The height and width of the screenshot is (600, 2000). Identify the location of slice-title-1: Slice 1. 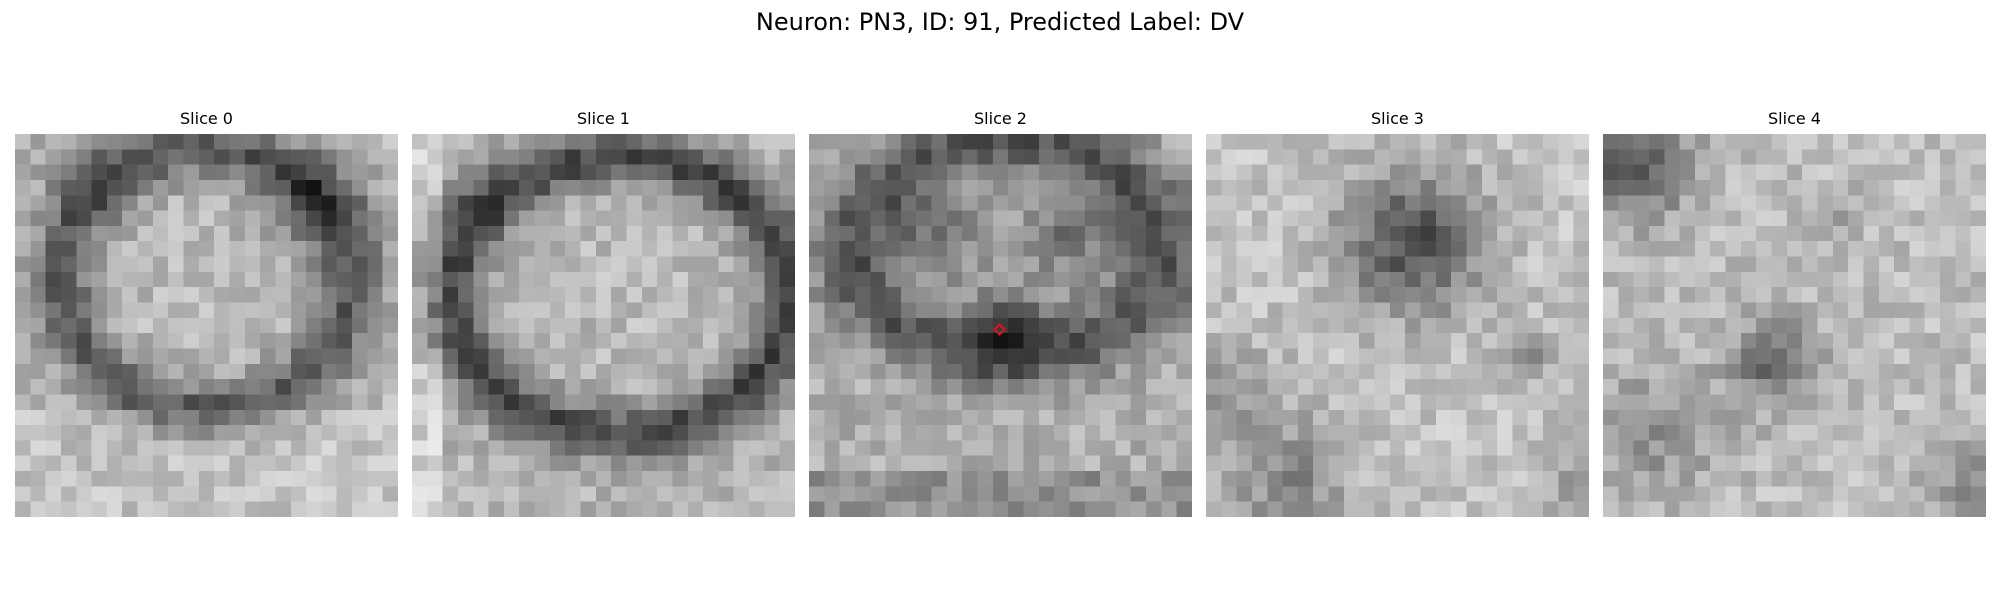
(603, 119).